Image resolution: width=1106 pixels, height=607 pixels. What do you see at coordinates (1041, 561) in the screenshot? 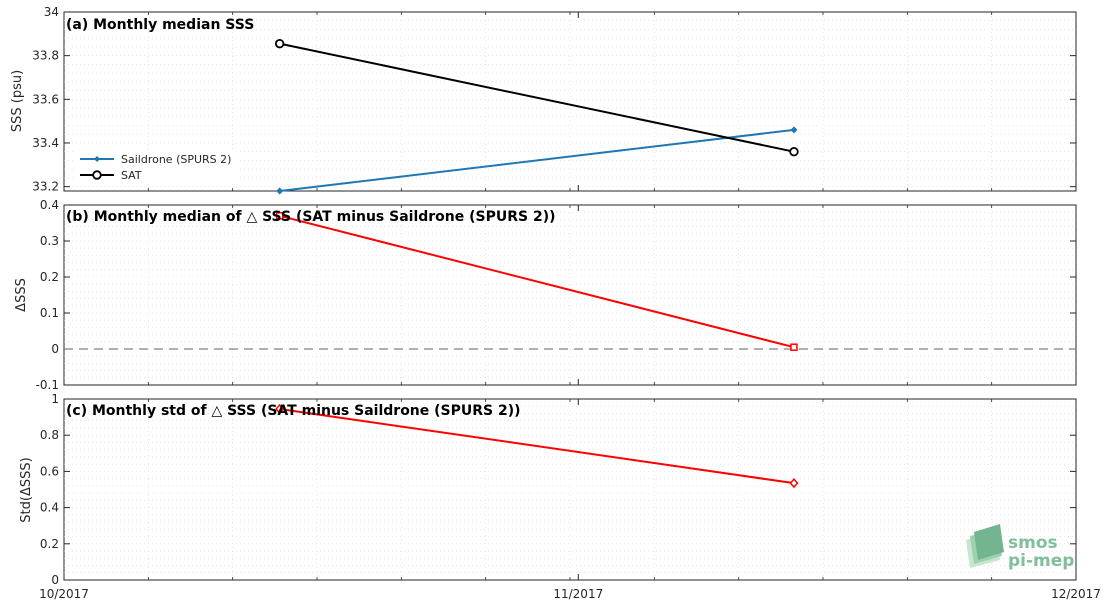
I see `logo-text-pimep: pi-mep` at bounding box center [1041, 561].